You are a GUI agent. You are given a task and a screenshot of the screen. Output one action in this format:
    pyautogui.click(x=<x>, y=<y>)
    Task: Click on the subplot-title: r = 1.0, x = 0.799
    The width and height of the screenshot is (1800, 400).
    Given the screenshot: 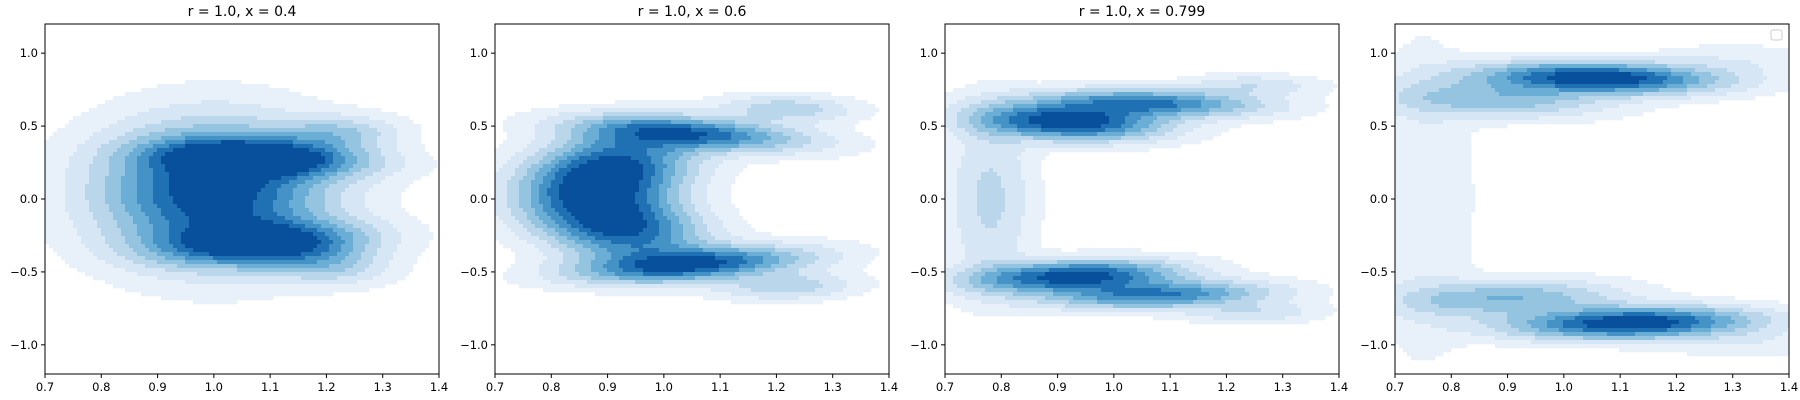 What is the action you would take?
    pyautogui.click(x=1142, y=12)
    